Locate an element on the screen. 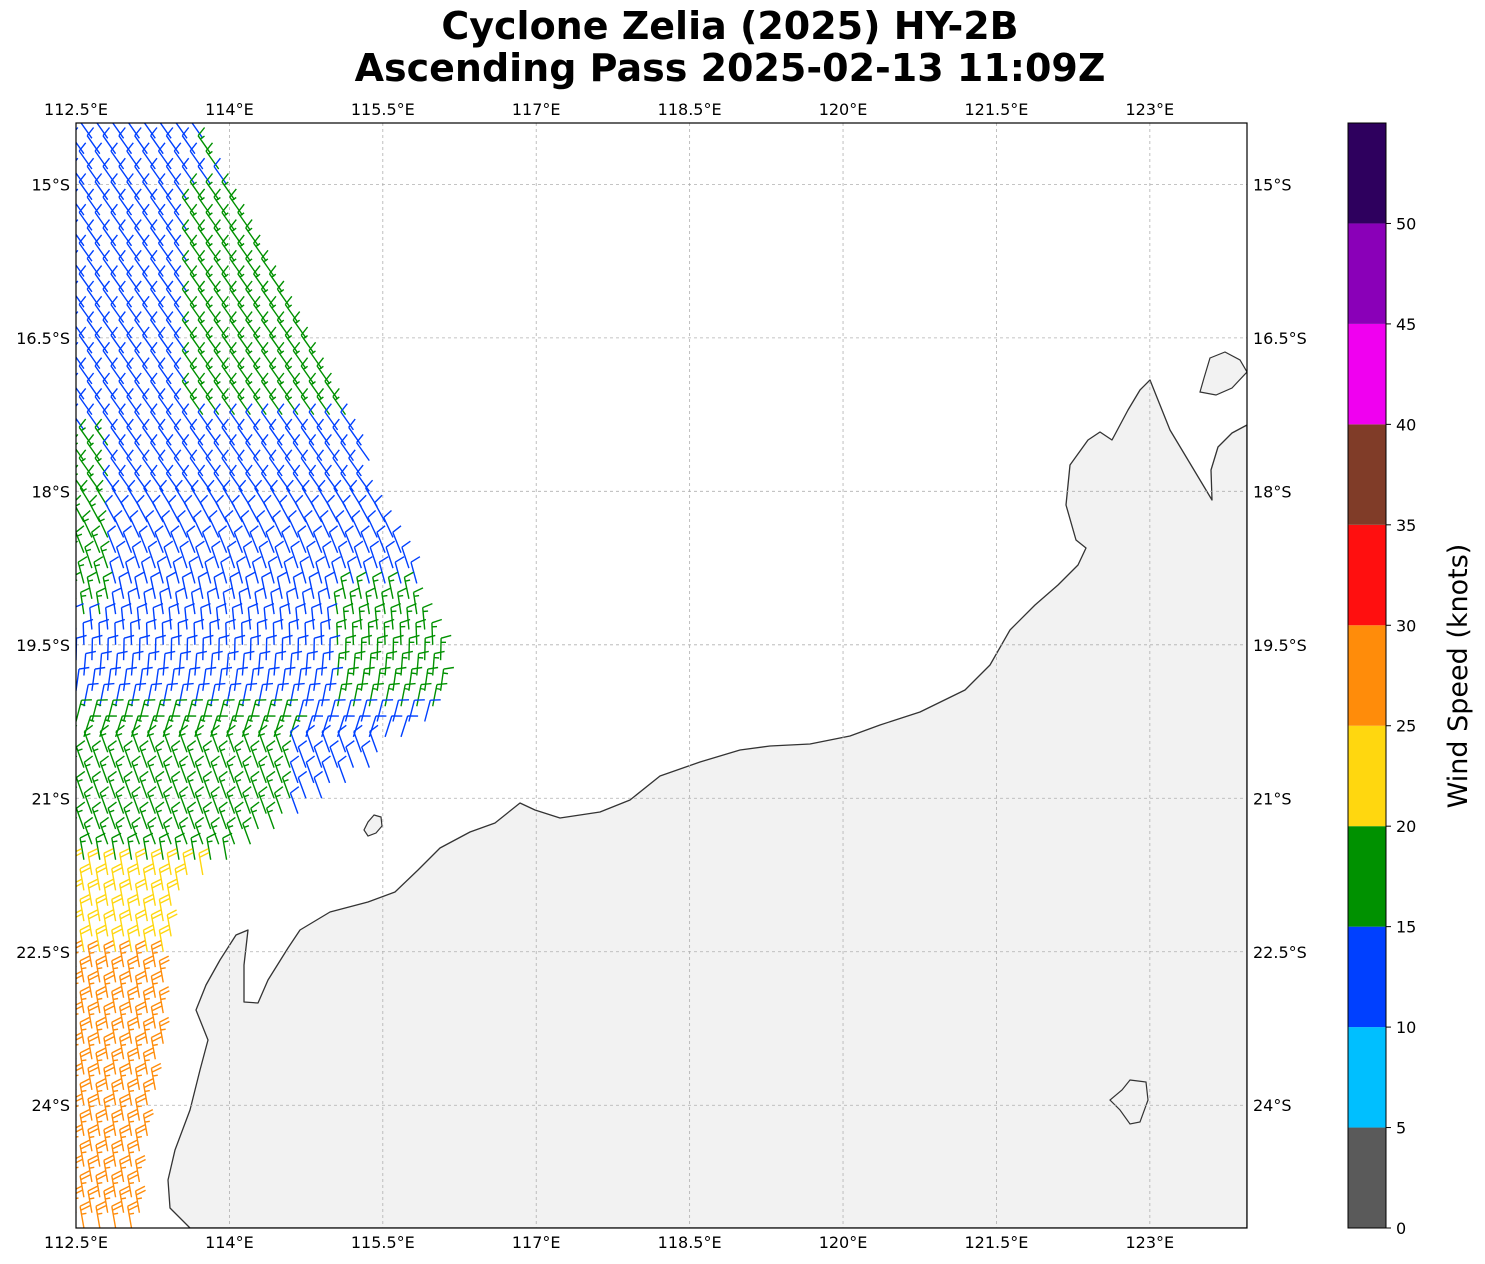  lat-label-left: 24°S is located at coordinates (50, 1105).